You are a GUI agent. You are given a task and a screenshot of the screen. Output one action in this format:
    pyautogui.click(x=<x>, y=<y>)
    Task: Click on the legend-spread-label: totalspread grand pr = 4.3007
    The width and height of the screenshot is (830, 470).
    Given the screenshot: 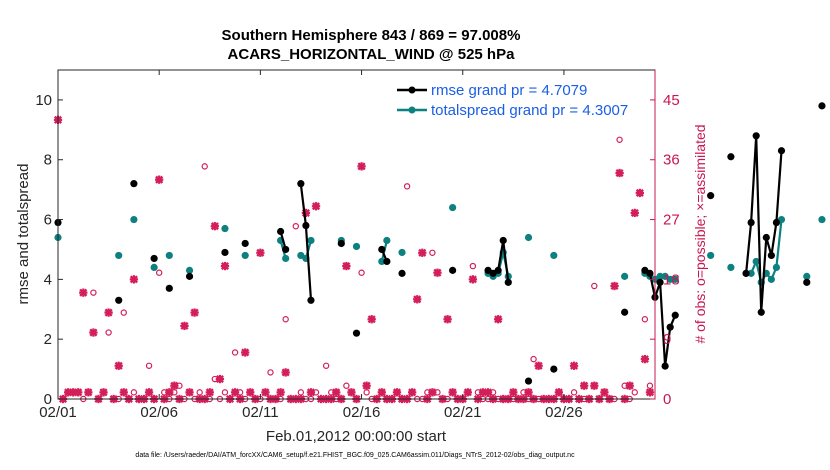 What is the action you would take?
    pyautogui.click(x=529, y=110)
    